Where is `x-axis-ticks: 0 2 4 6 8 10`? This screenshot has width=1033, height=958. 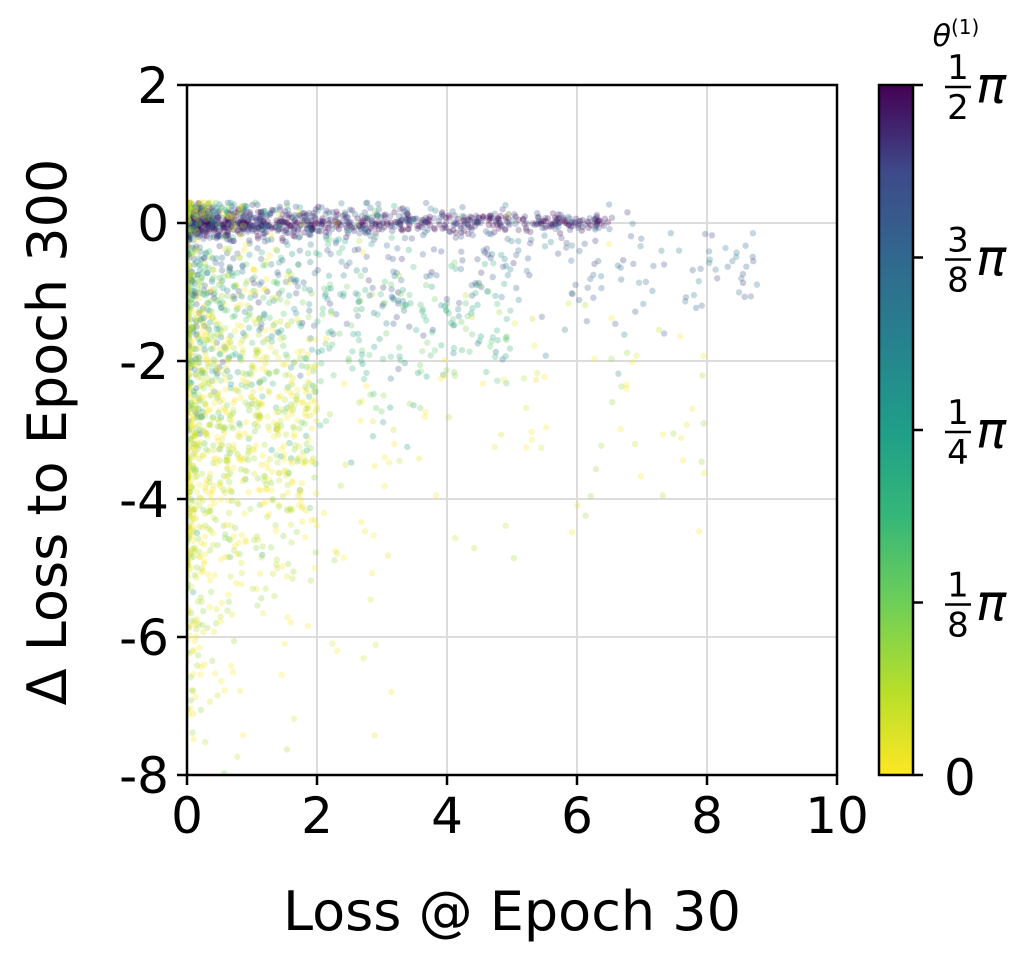
x-axis-ticks: 0 2 4 6 8 10 is located at coordinates (520, 810).